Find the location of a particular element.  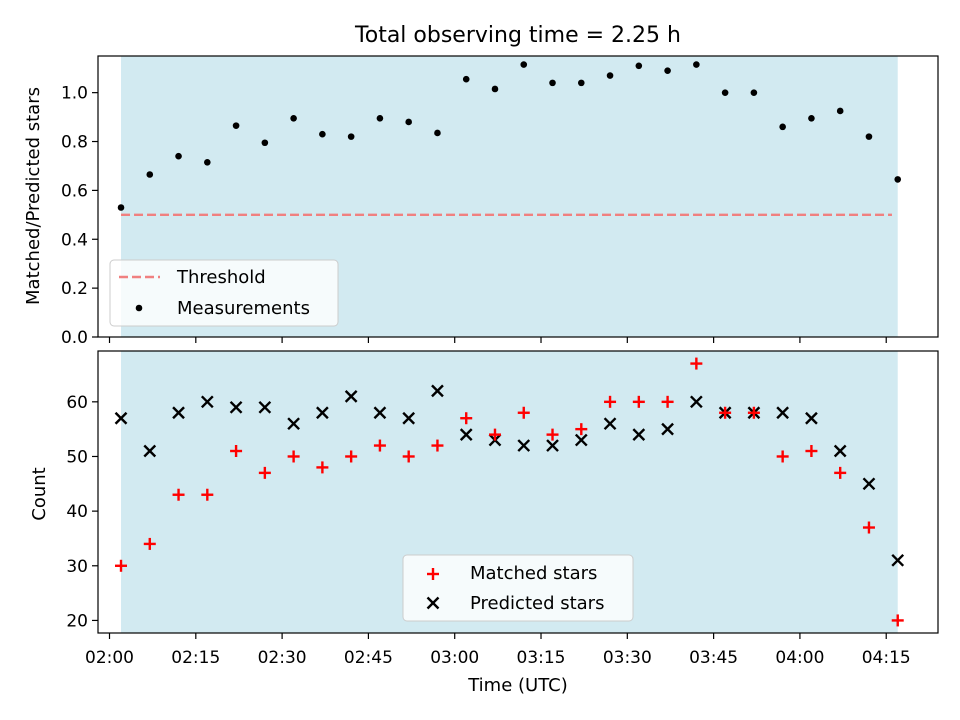

top-legend: Threshold Measurements is located at coordinates (224, 293).